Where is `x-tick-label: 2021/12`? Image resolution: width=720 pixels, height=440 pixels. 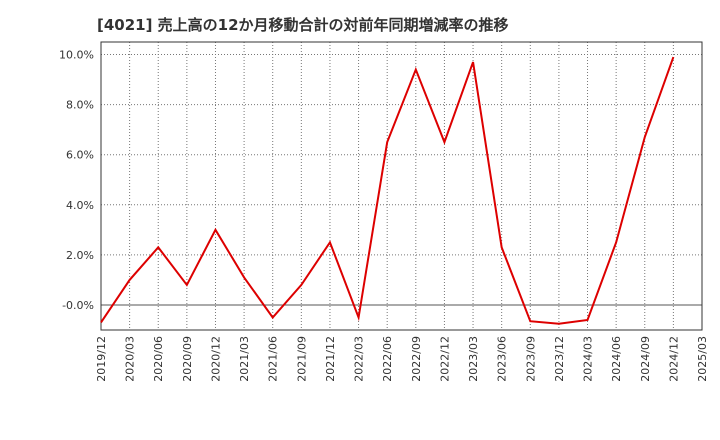
x-tick-label: 2021/12 is located at coordinates (330, 359).